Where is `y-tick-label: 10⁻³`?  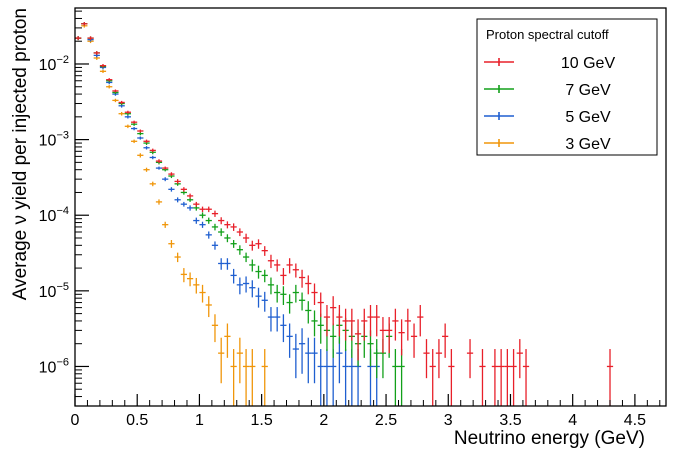
y-tick-label: 10⁻³ is located at coordinates (54, 140).